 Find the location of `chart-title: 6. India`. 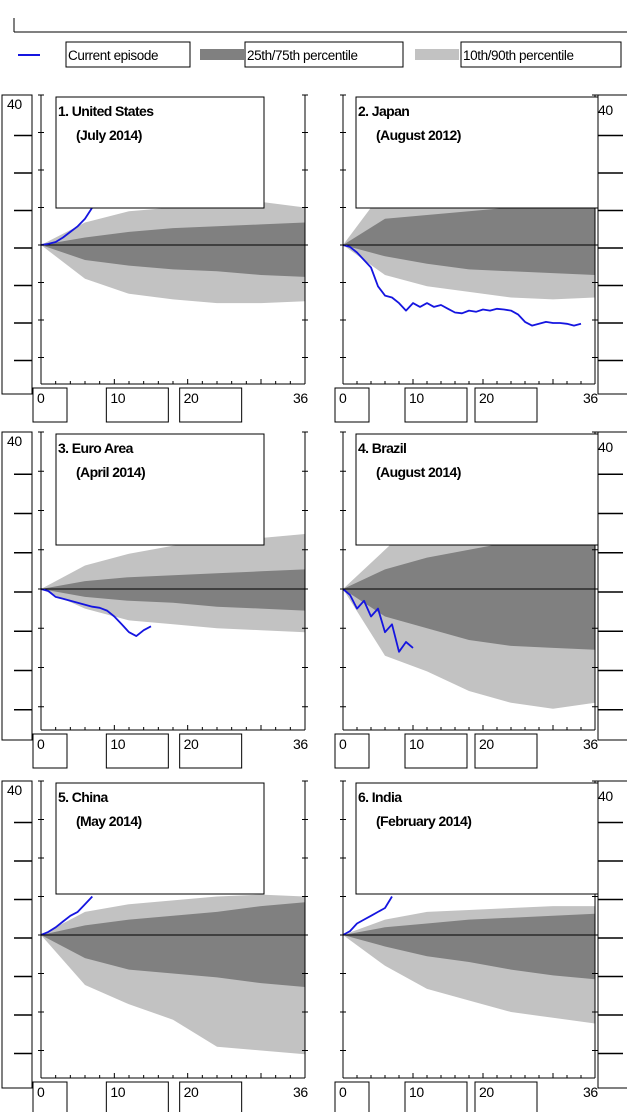

chart-title: 6. India is located at coordinates (380, 797).